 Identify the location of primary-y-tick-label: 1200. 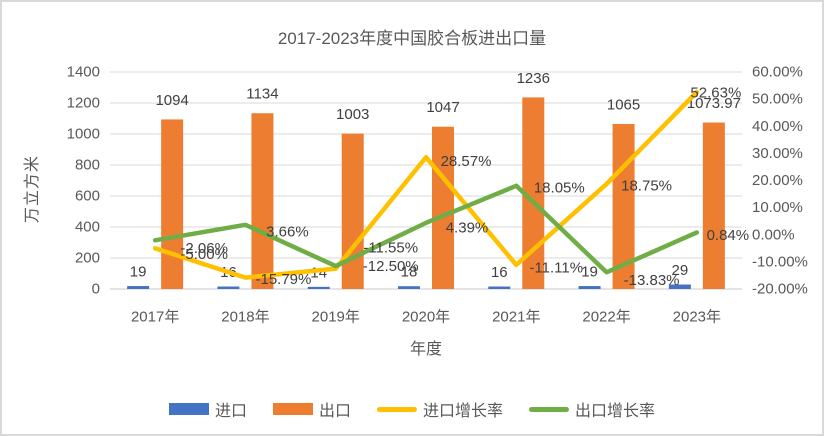
(83, 103).